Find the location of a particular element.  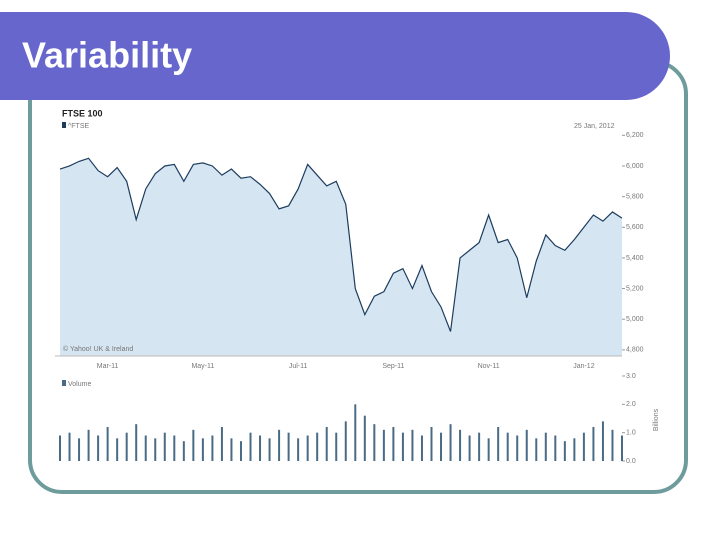

y-tick-label: 5,600 is located at coordinates (635, 227).